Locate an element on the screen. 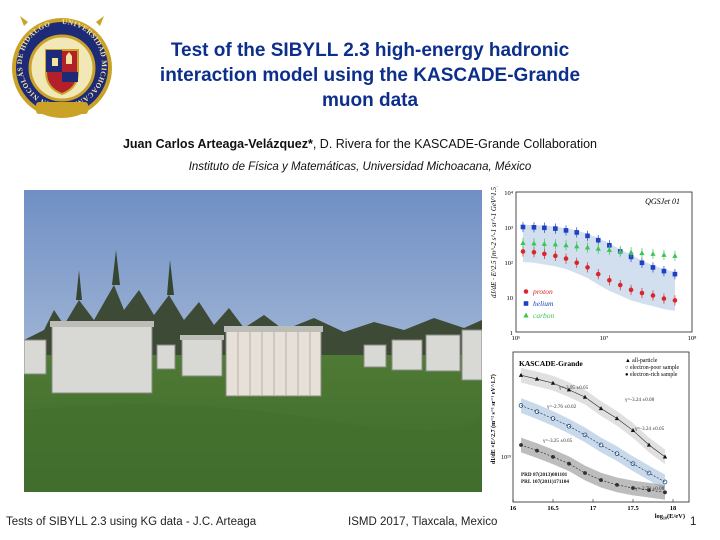 The height and width of the screenshot is (540, 720). plot2-xlabel: log₁₀(E/eV) is located at coordinates (670, 516).